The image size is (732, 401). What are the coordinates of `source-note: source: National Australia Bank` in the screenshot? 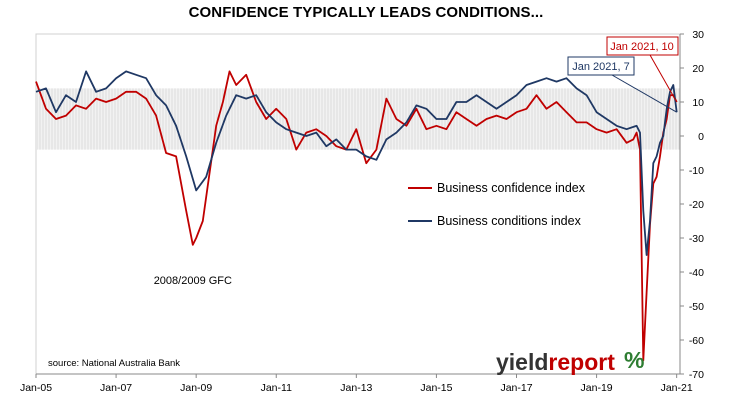 It's located at (114, 363).